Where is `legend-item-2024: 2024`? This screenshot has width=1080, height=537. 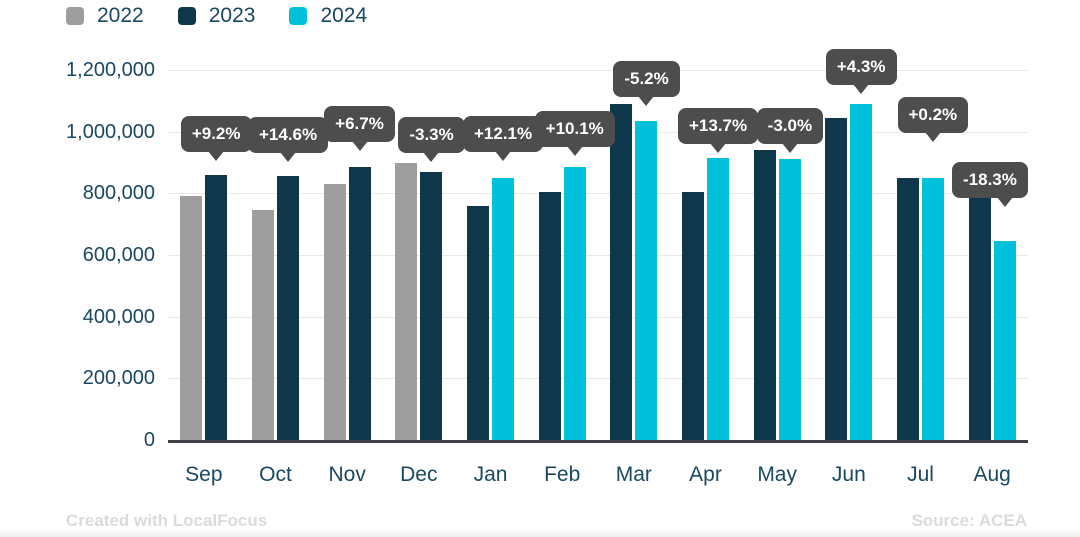 legend-item-2024: 2024 is located at coordinates (328, 16).